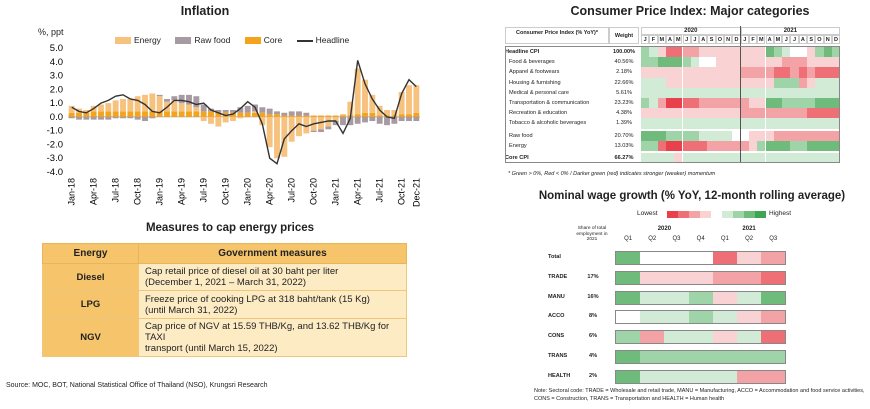 Image resolution: width=870 pixels, height=409 pixels. I want to click on cpi-month-label: J, so click(744, 39).